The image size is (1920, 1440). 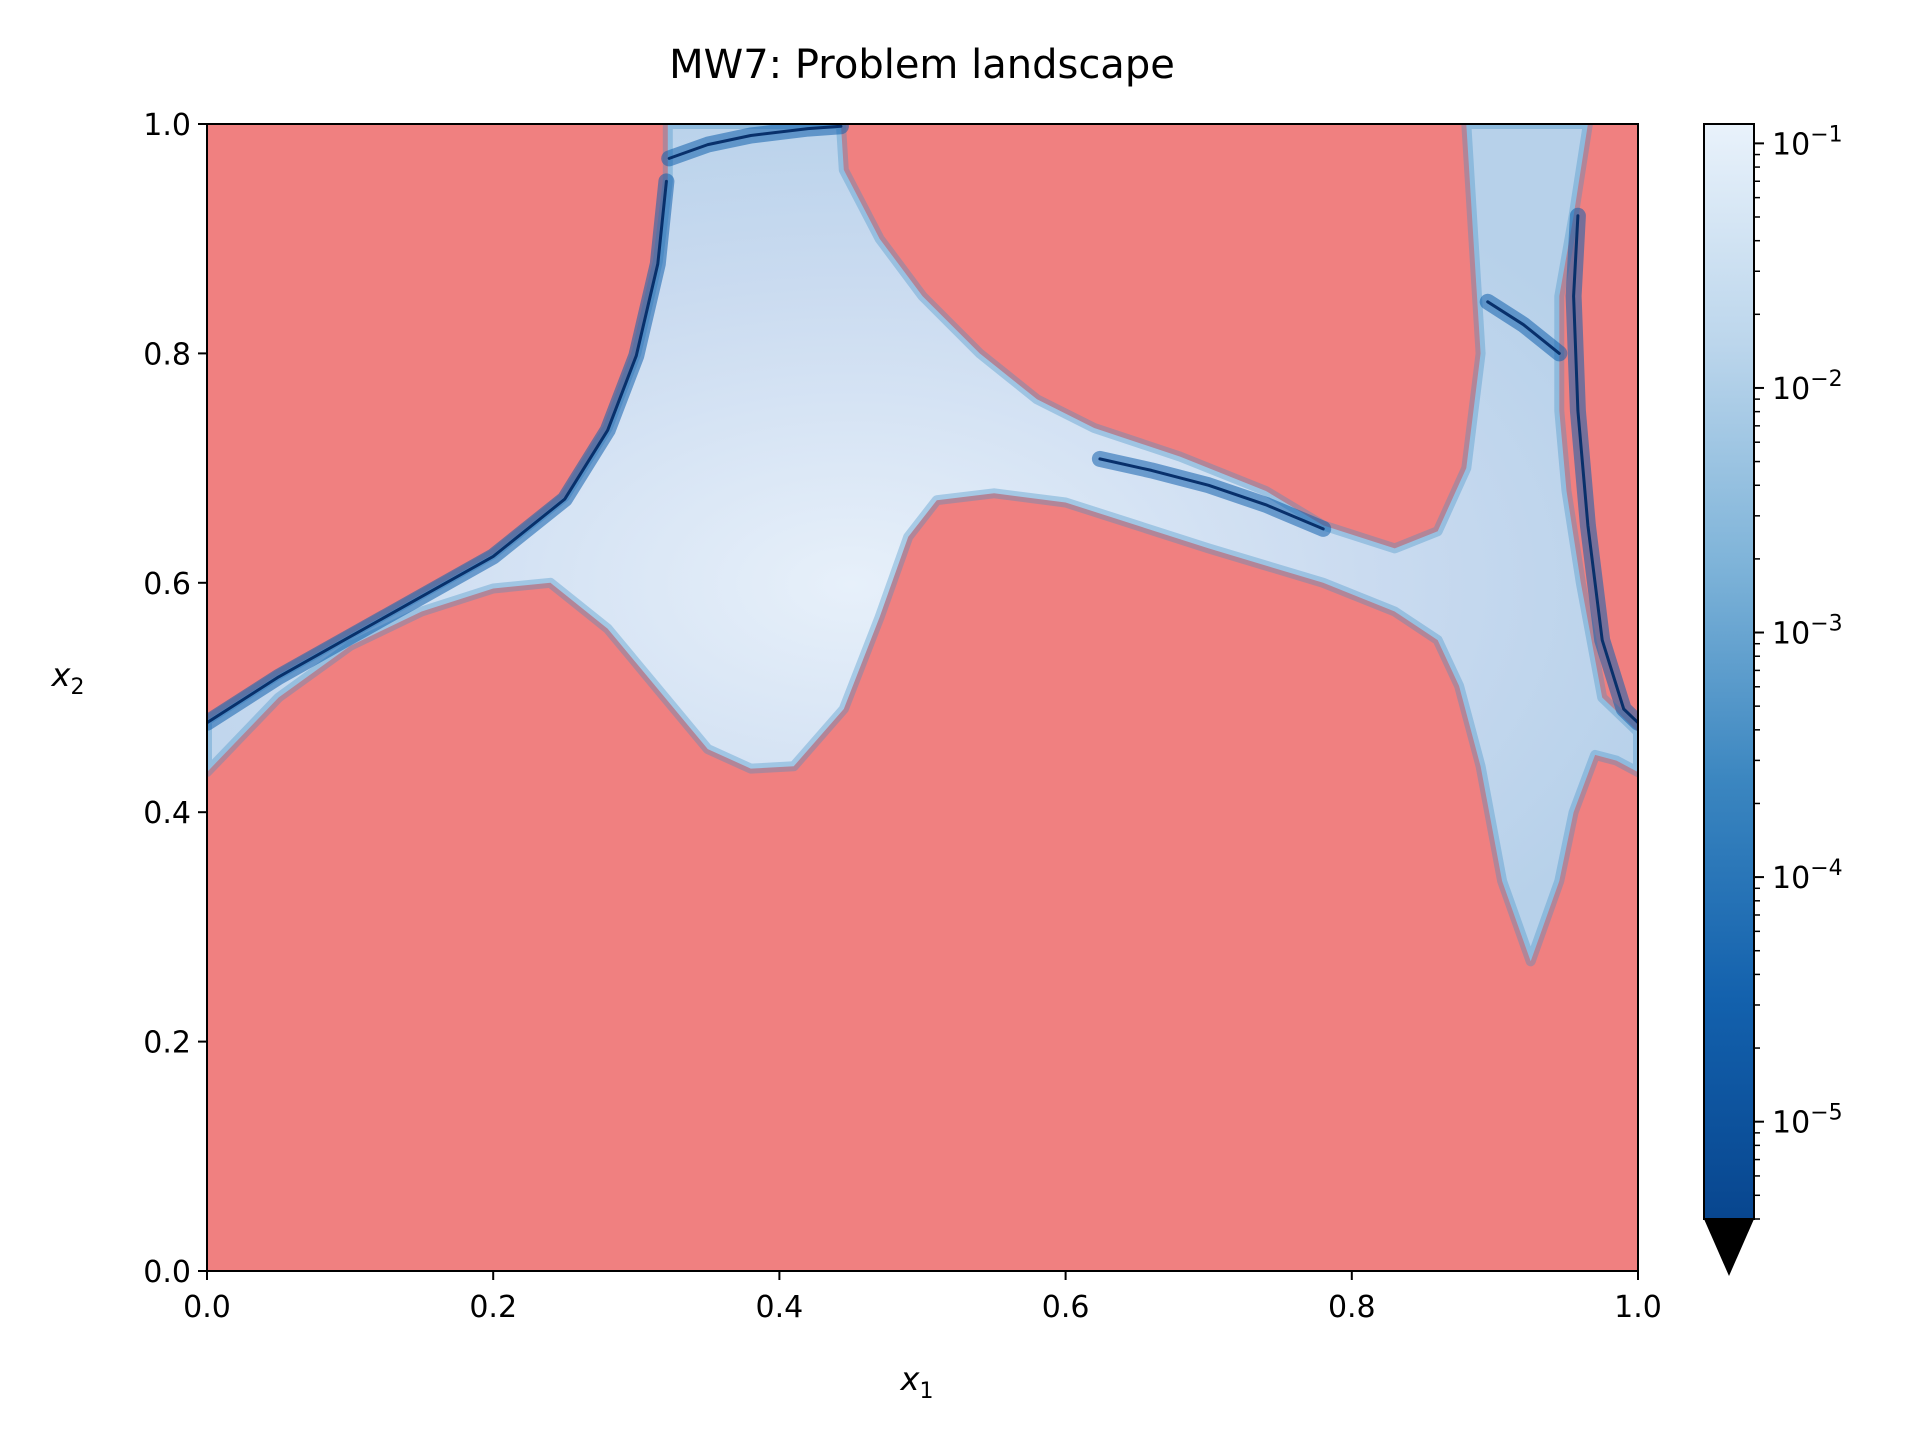 I want to click on colorbar-tick-base-3: 10, so click(x=1791, y=389).